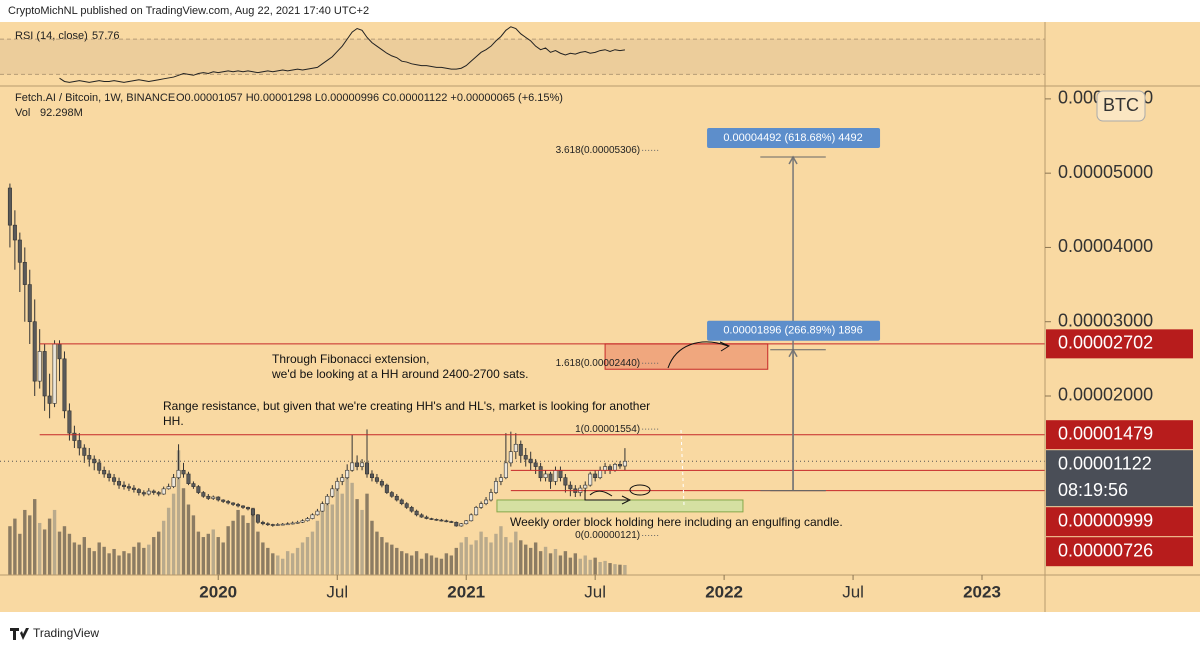 This screenshot has height=649, width=1200. What do you see at coordinates (724, 591) in the screenshot?
I see `x-tick-label: 2022` at bounding box center [724, 591].